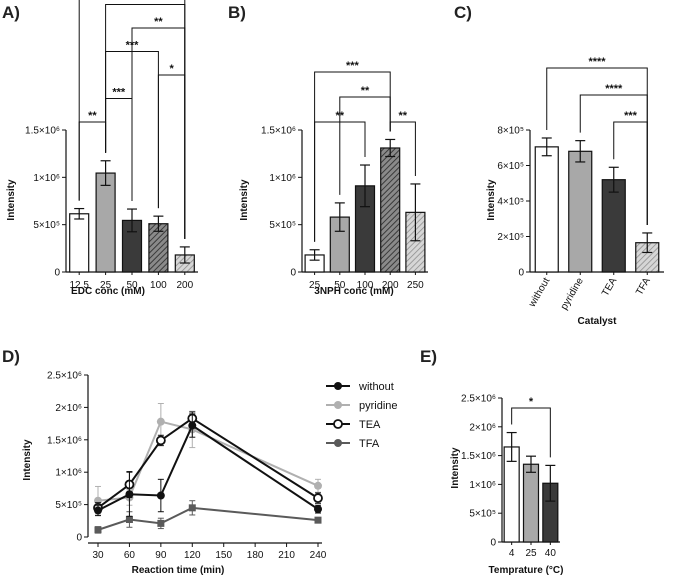 This screenshot has height=576, width=676. I want to click on panel-c-label: C), so click(463, 12).